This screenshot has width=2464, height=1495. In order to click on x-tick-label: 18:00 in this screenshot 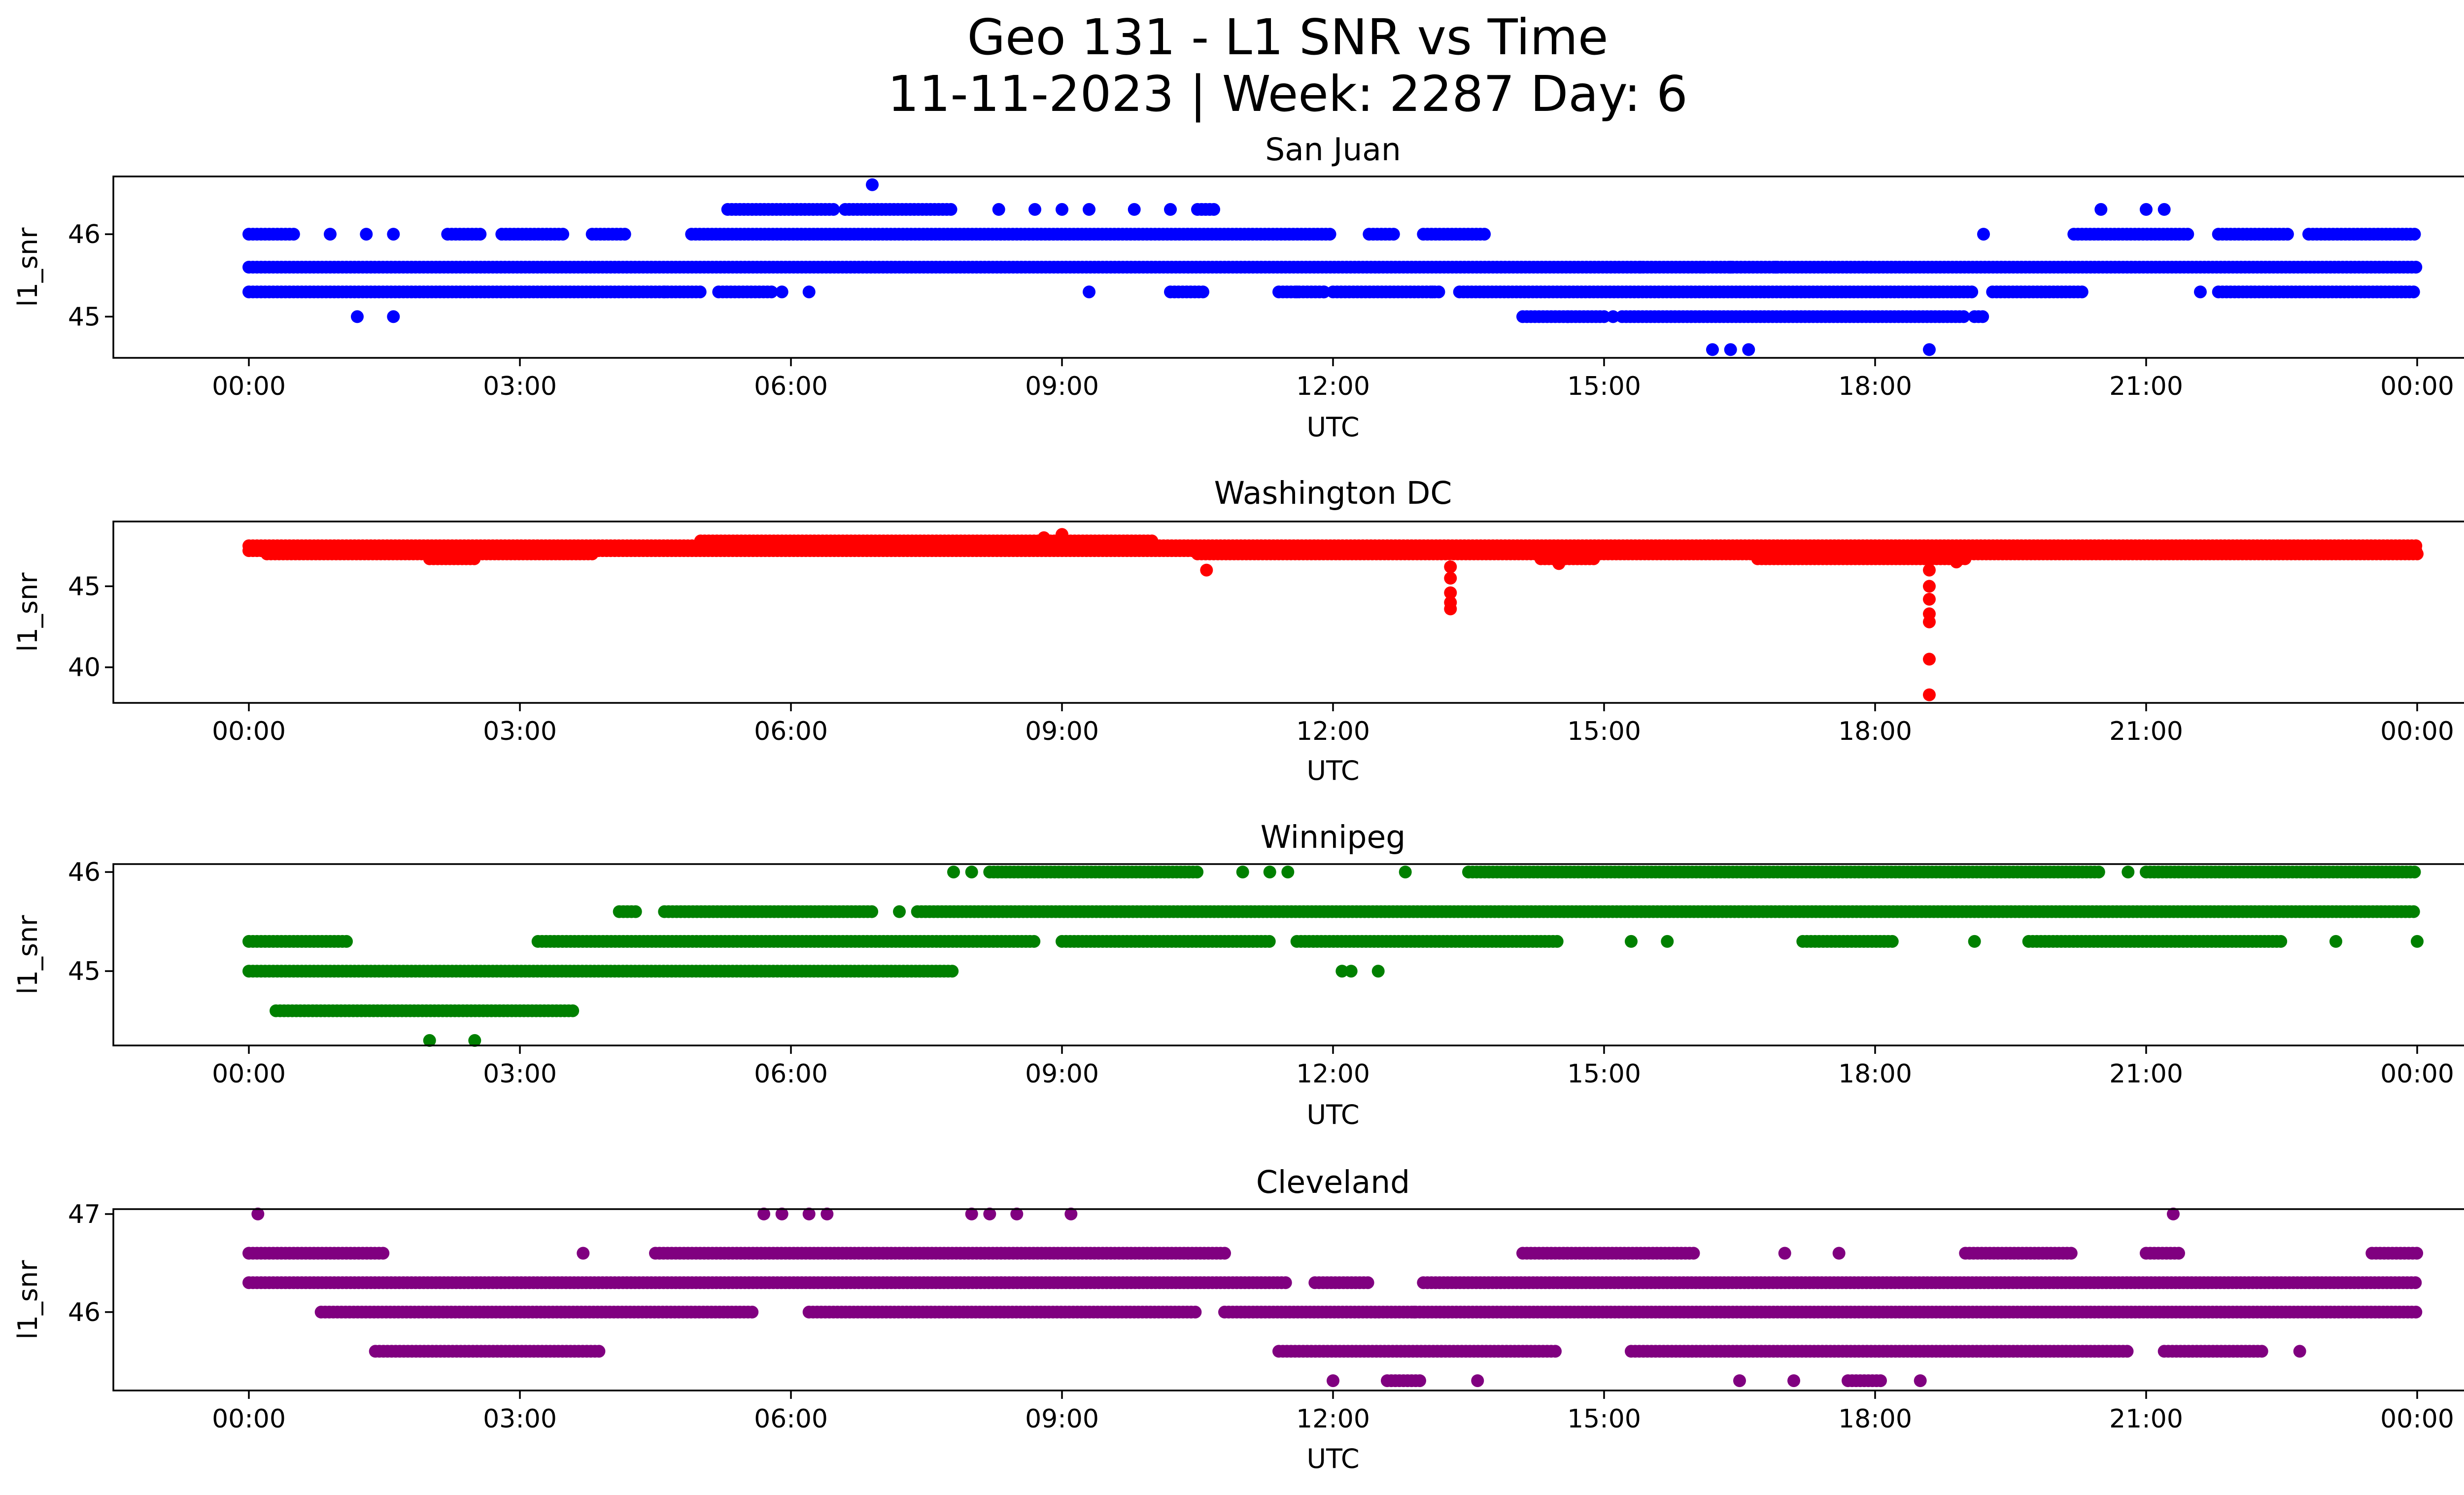, I will do `click(1875, 731)`.